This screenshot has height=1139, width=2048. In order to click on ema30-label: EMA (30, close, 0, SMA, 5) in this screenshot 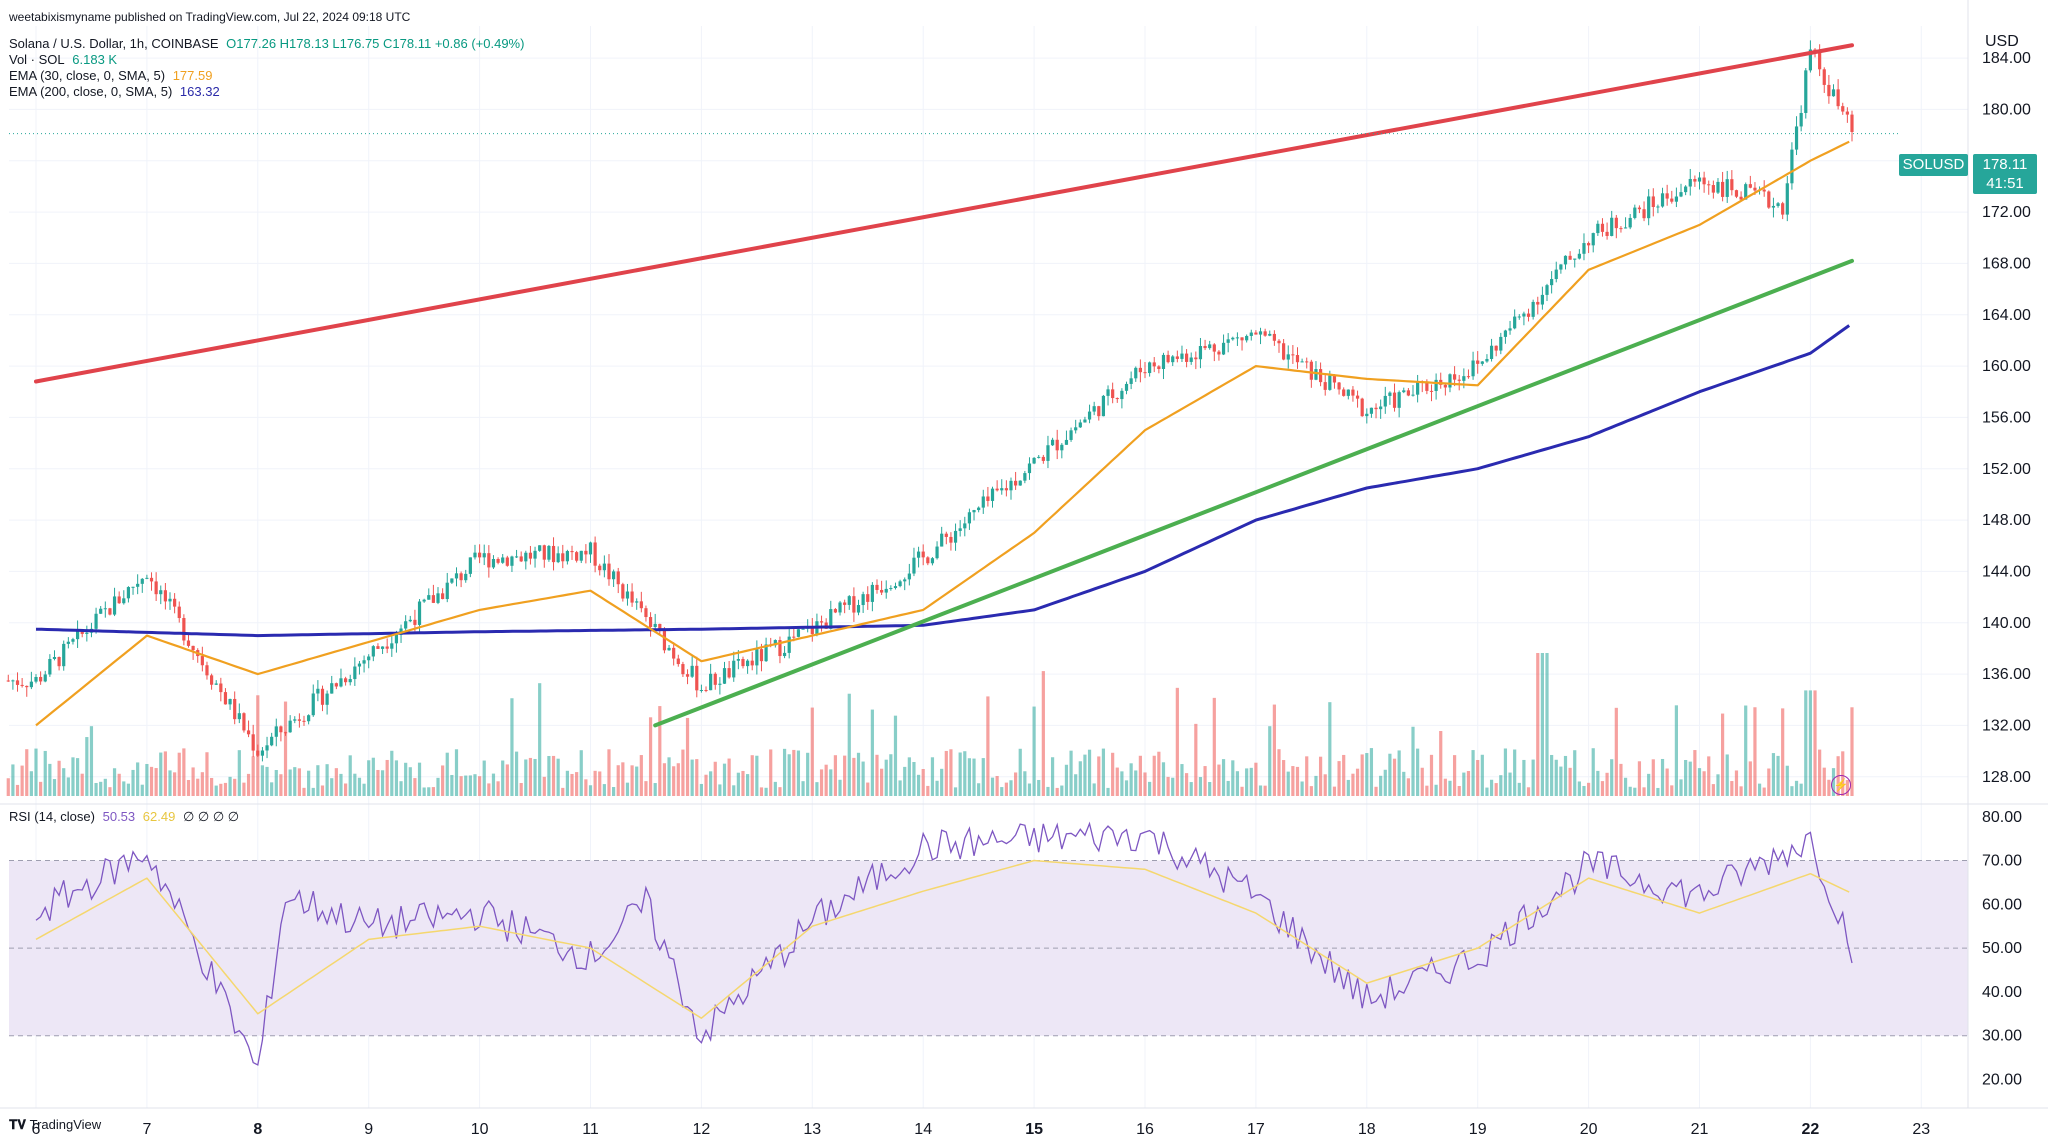, I will do `click(87, 75)`.